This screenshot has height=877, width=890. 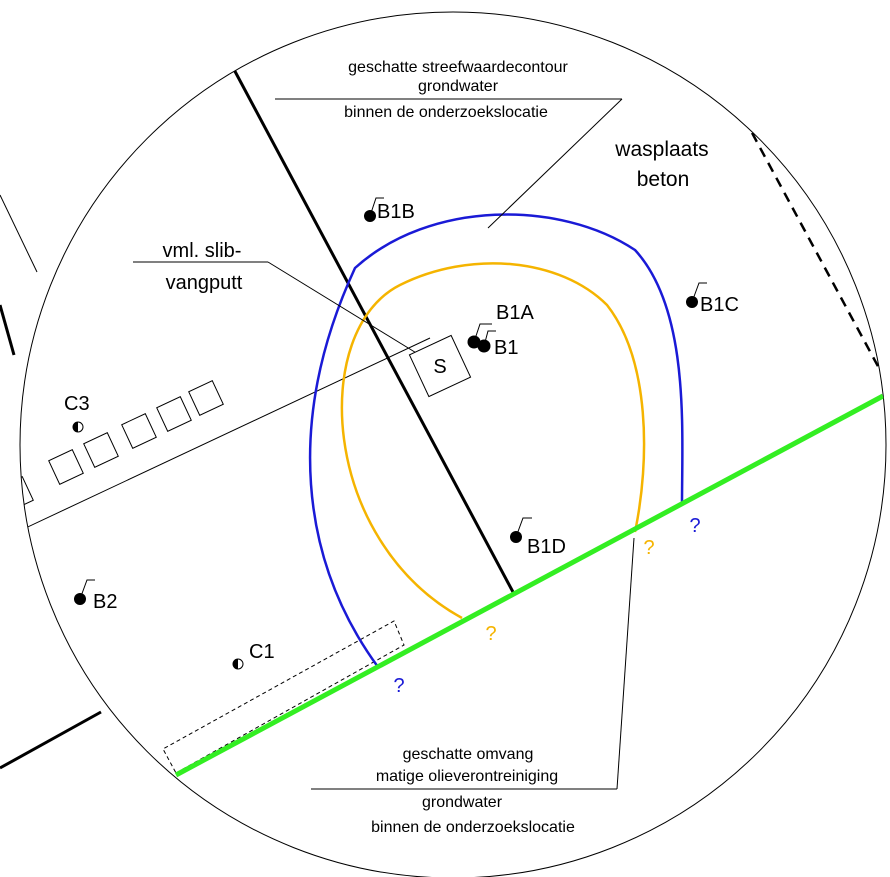 I want to click on outside-line-left, so click(x=8, y=330).